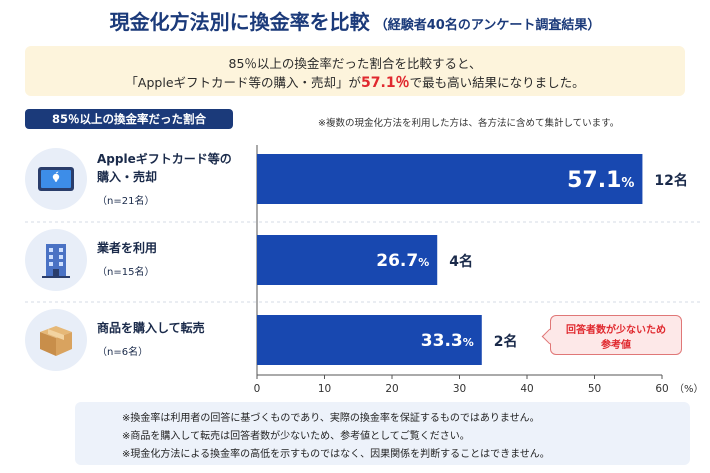 The width and height of the screenshot is (710, 473). Describe the element at coordinates (129, 119) in the screenshot. I see `section-label: 85％以上の換金率だった割合` at that location.